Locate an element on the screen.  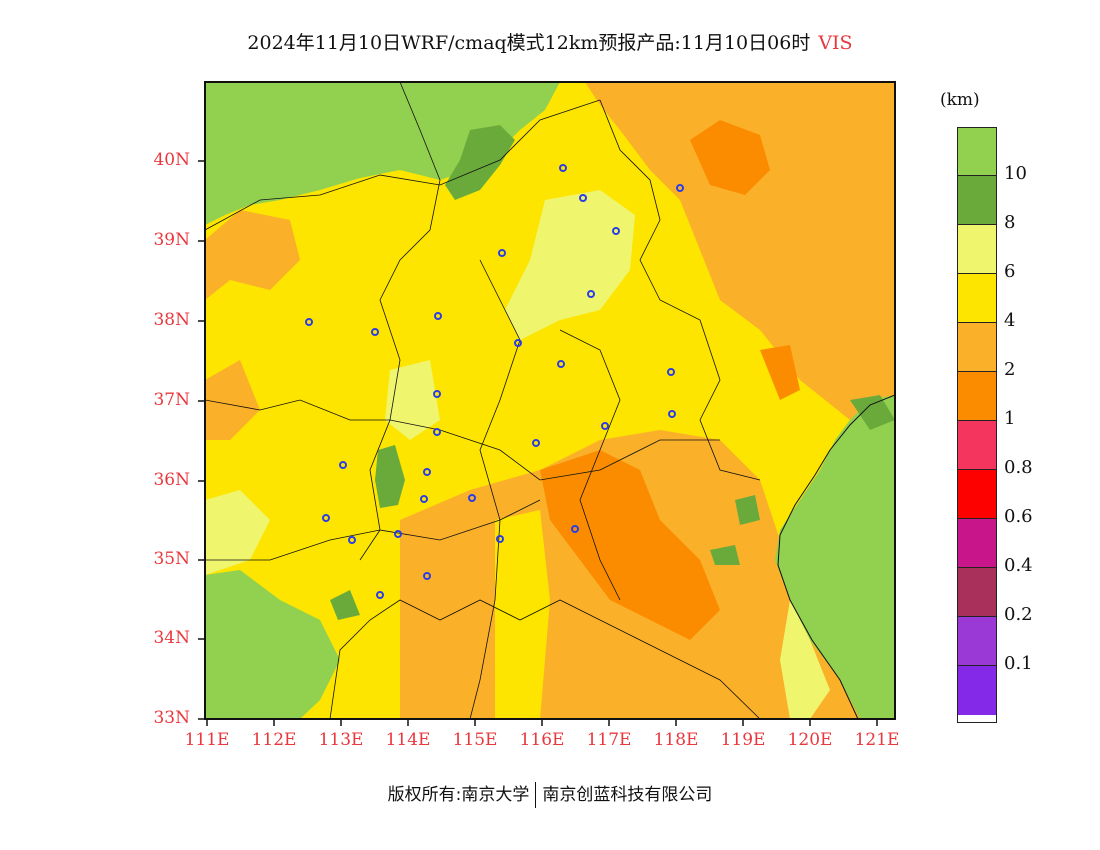
lon-label: 115E is located at coordinates (475, 740).